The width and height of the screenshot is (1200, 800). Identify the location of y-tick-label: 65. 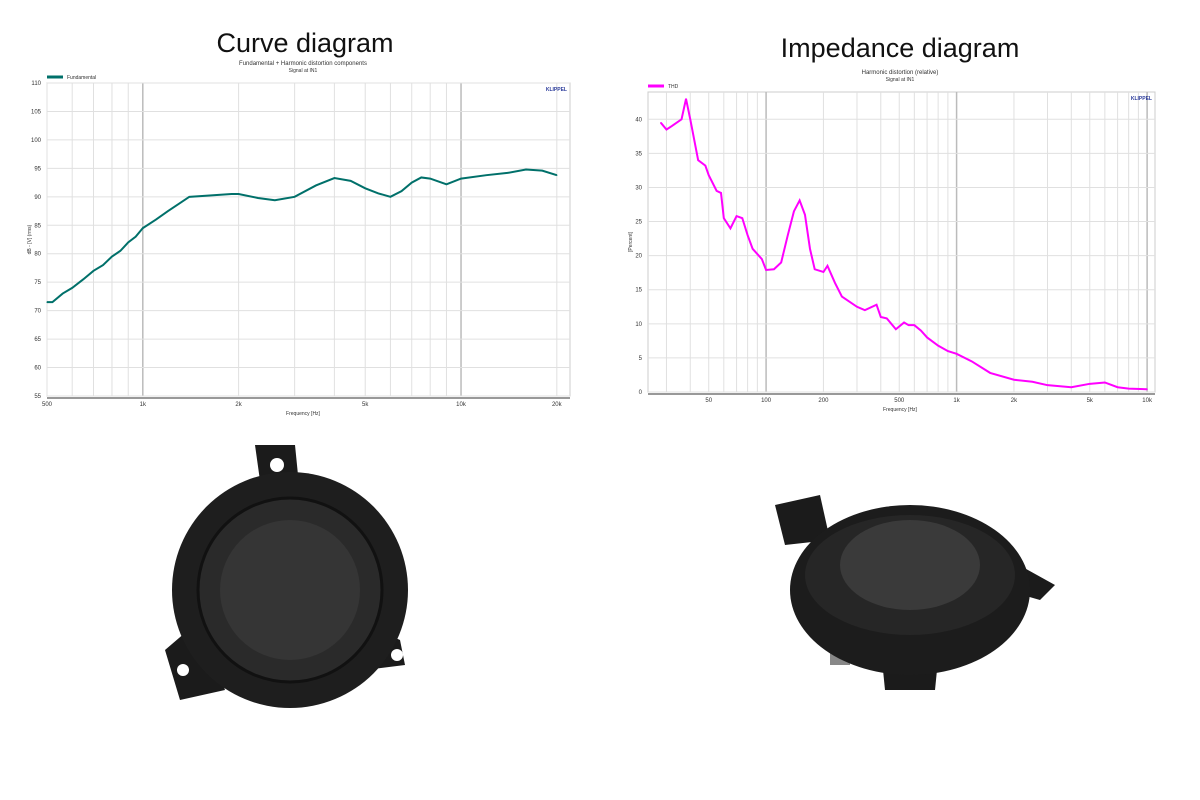
(37, 340).